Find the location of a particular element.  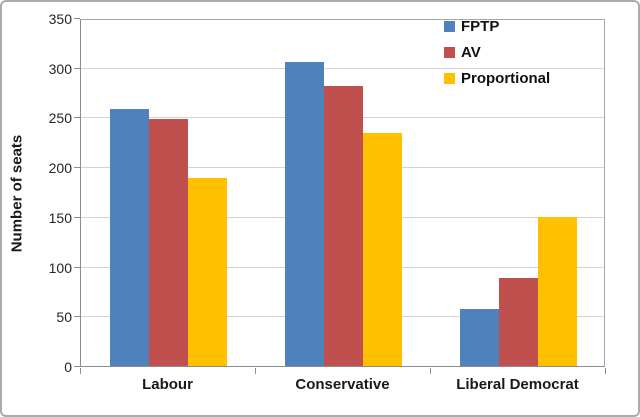

y-axis-title-text: Number of seats is located at coordinates (17, 193).